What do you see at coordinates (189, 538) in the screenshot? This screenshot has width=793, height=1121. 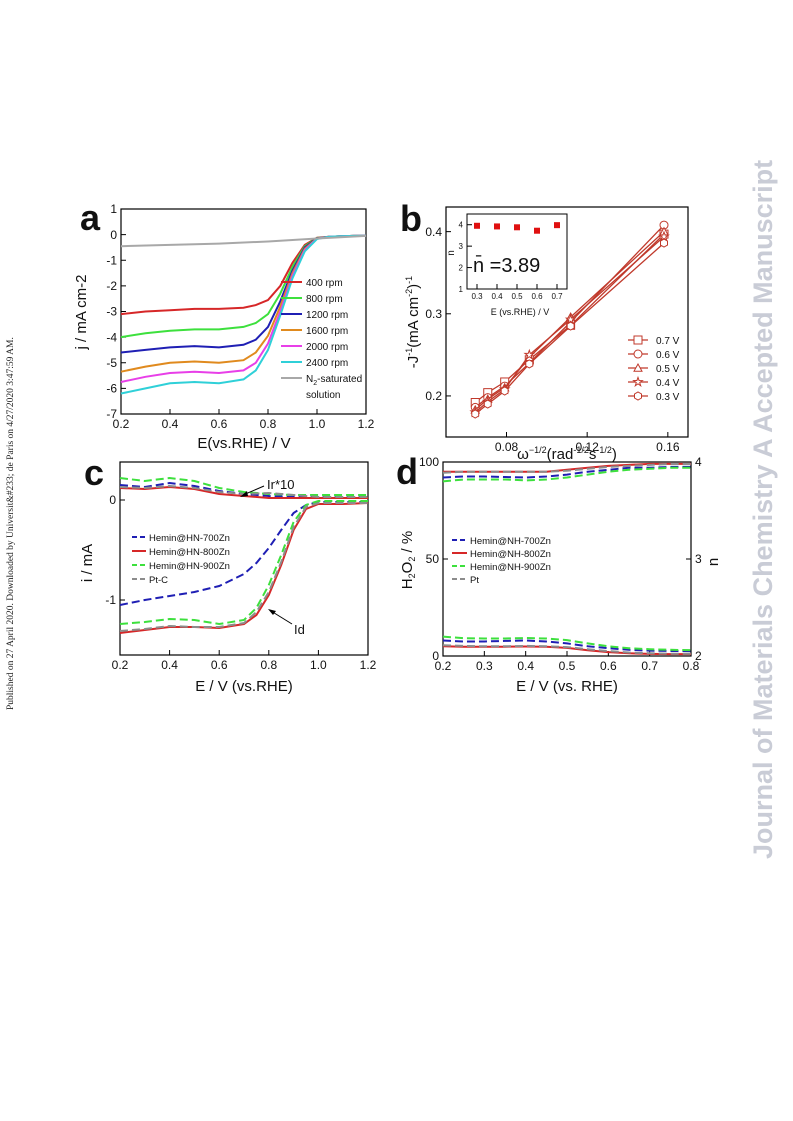 I see `panel-c-legend-label: Hemin@HN-700Zn` at bounding box center [189, 538].